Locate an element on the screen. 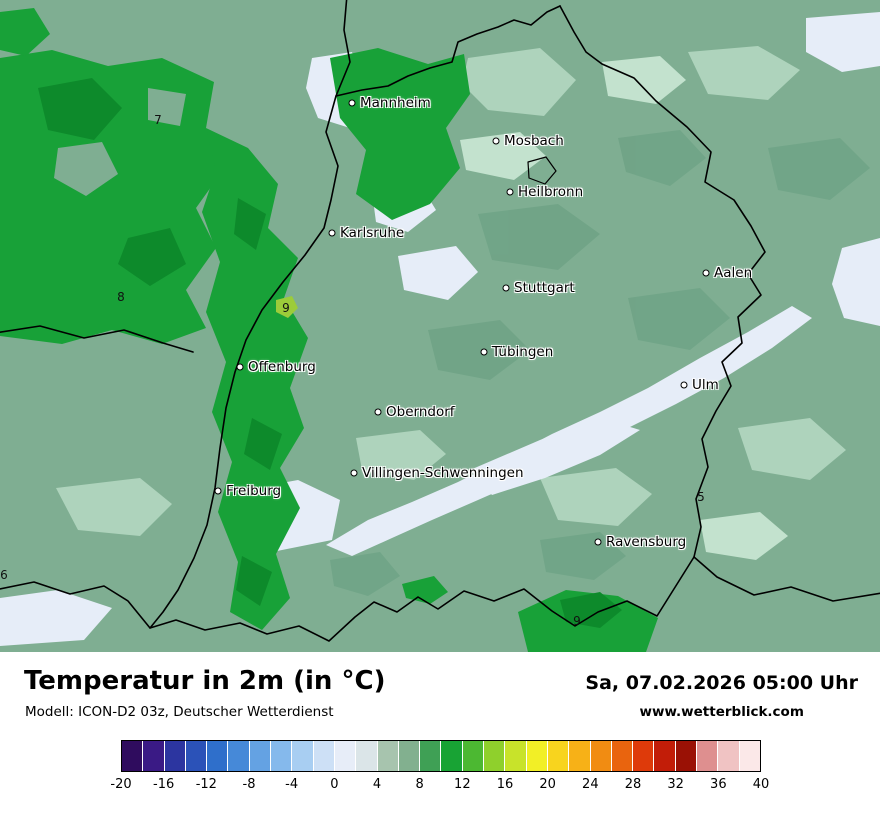 Image resolution: width=880 pixels, height=830 pixels. colorbar-tick-label: -12 is located at coordinates (206, 784).